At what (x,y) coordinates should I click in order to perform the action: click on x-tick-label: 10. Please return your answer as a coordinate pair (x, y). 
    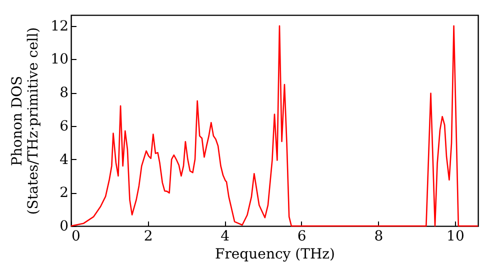
    Looking at the image, I should click on (455, 236).